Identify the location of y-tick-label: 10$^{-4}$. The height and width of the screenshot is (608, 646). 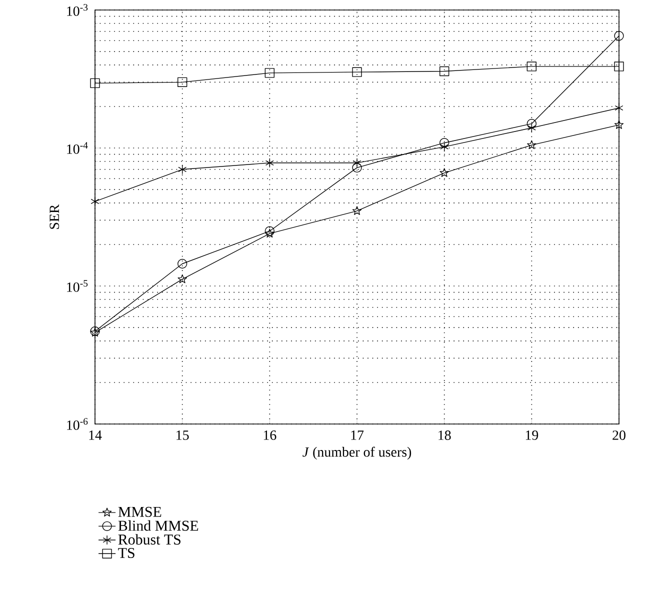
(77, 148).